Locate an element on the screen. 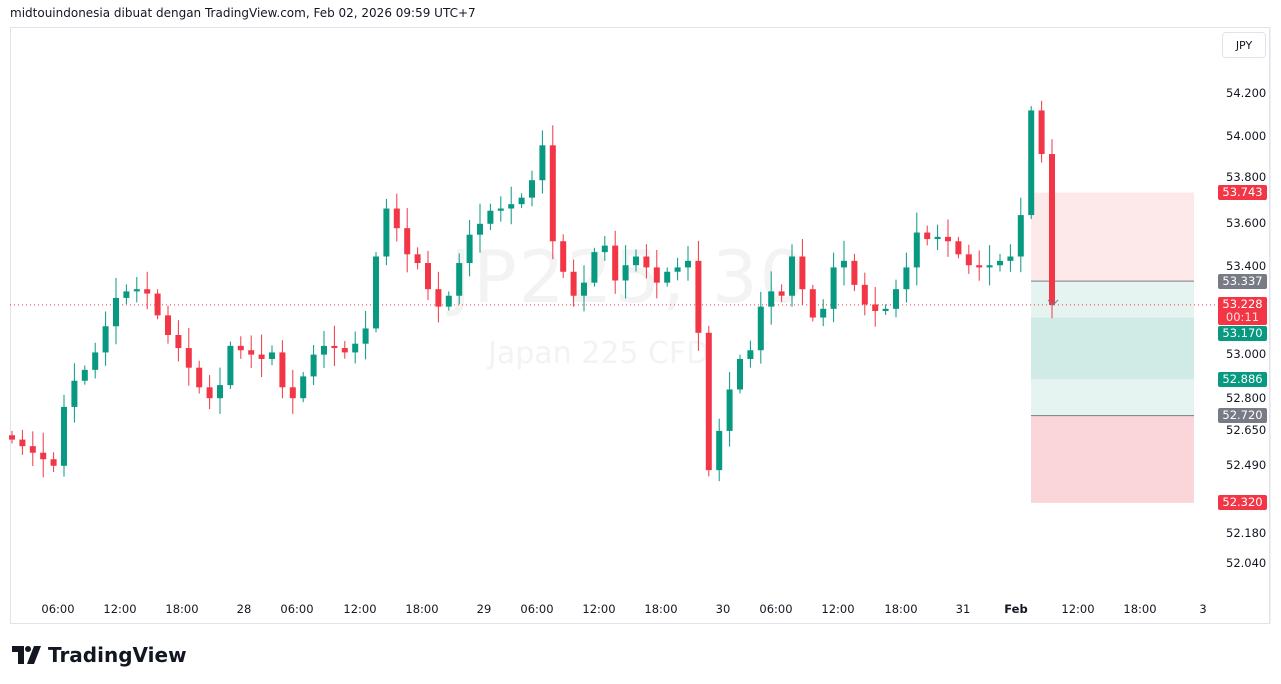 This screenshot has height=684, width=1281. time-tick: 3 is located at coordinates (1203, 609).